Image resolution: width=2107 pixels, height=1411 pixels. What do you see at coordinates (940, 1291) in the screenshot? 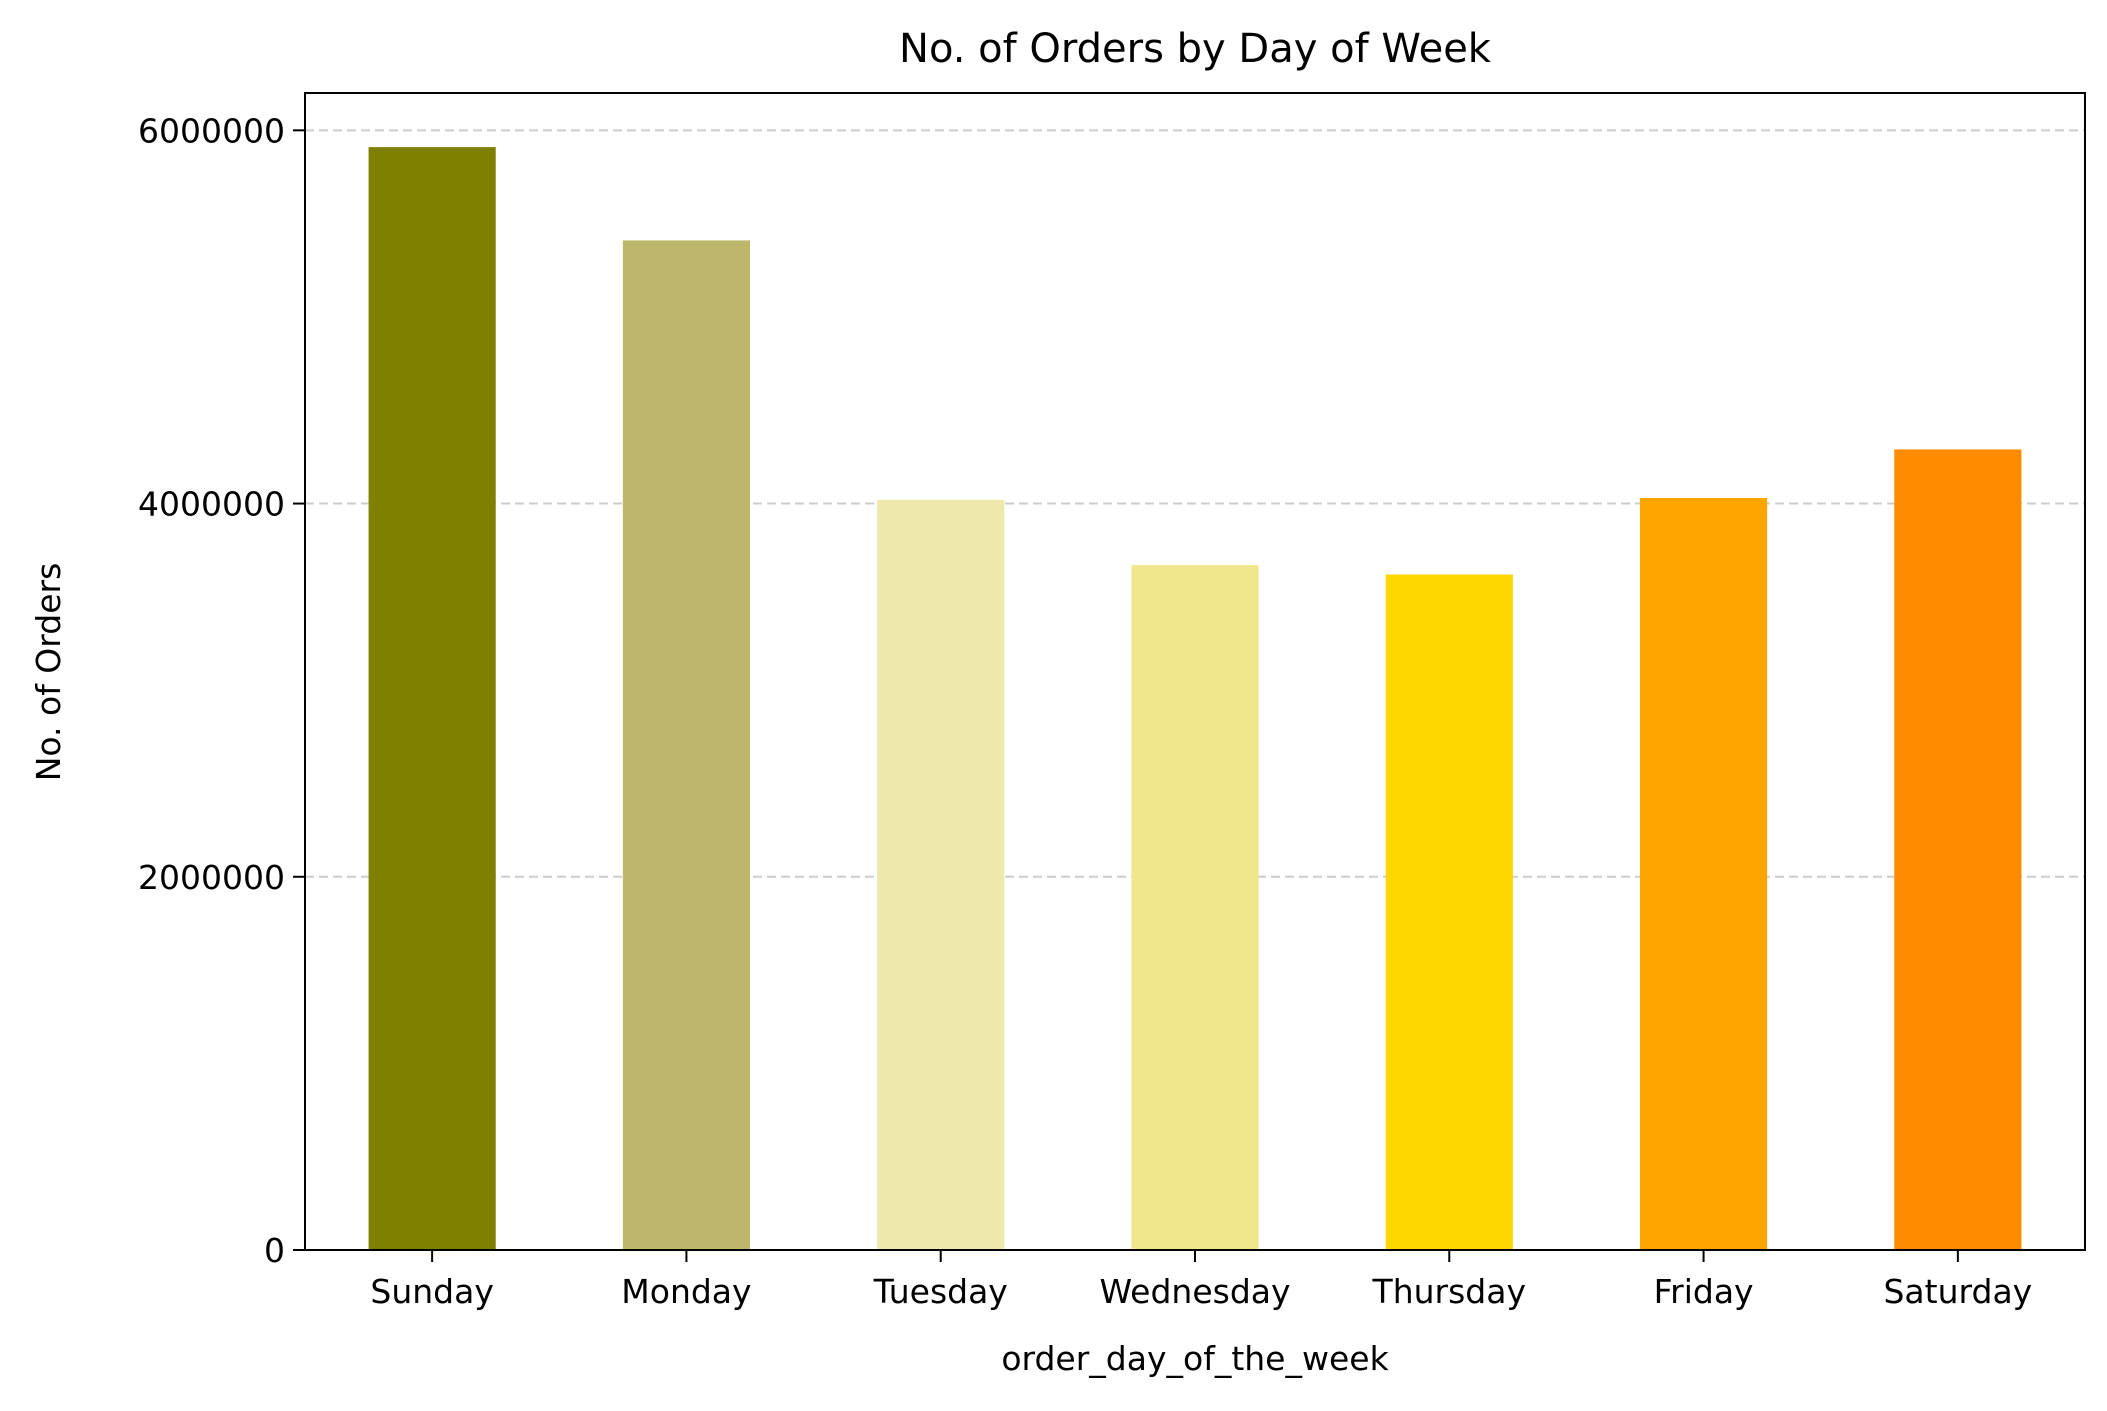
I see `x-tick-label: Tuesday` at bounding box center [940, 1291].